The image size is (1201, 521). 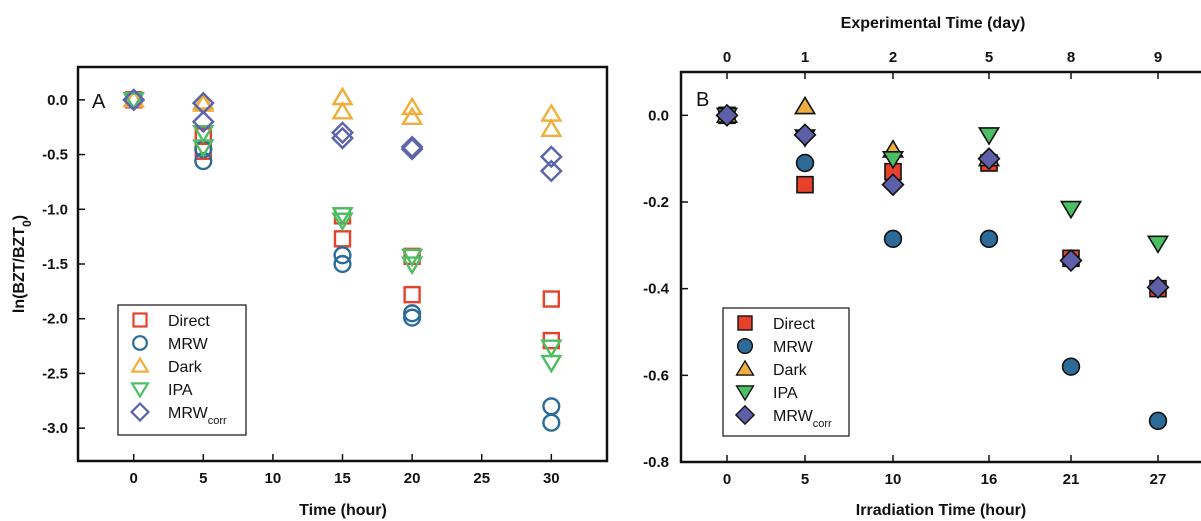 I want to click on y-axis-title-sub: 0, so click(x=27, y=223).